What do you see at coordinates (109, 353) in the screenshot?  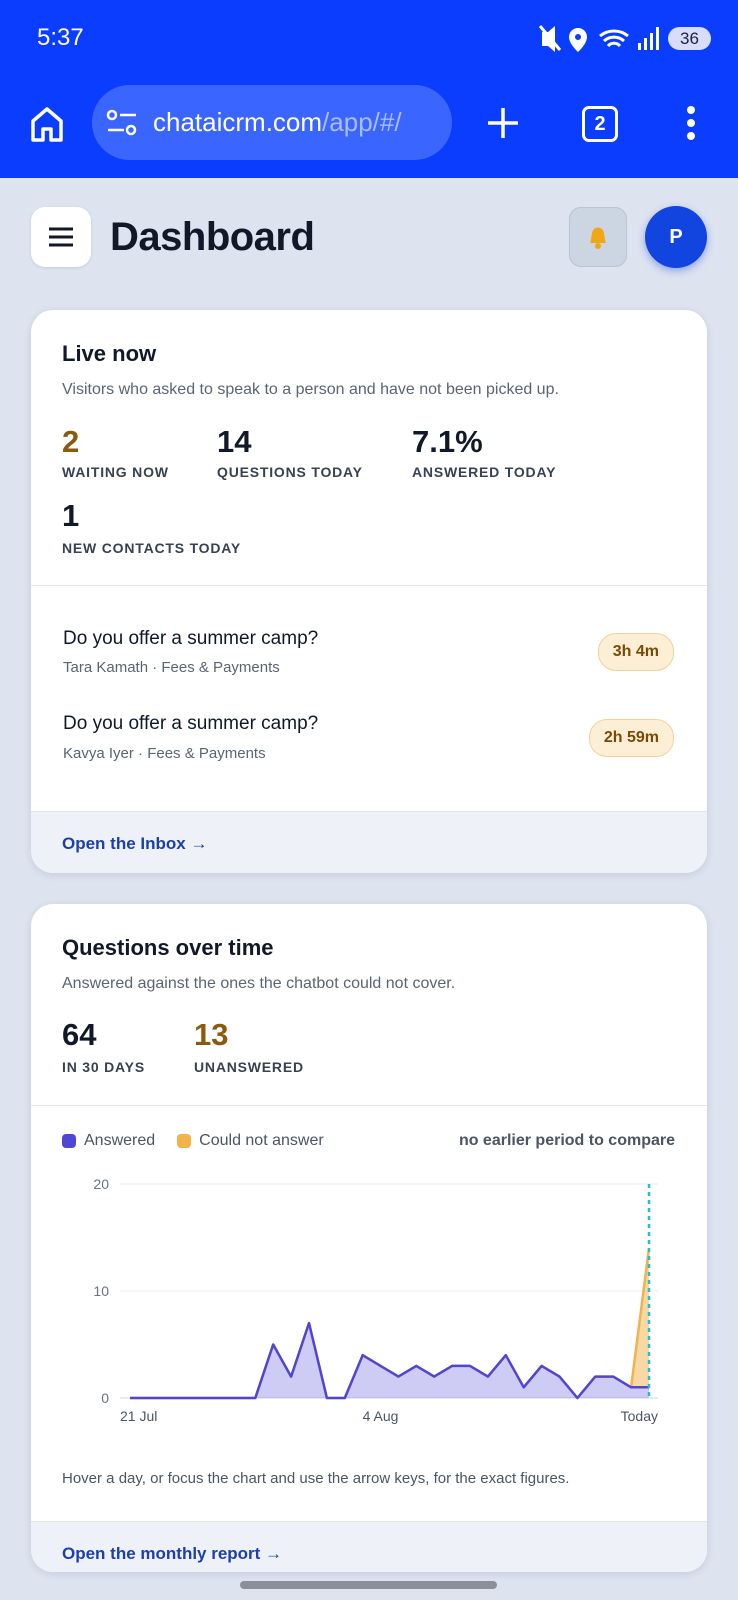 I see `card-title: Live now` at bounding box center [109, 353].